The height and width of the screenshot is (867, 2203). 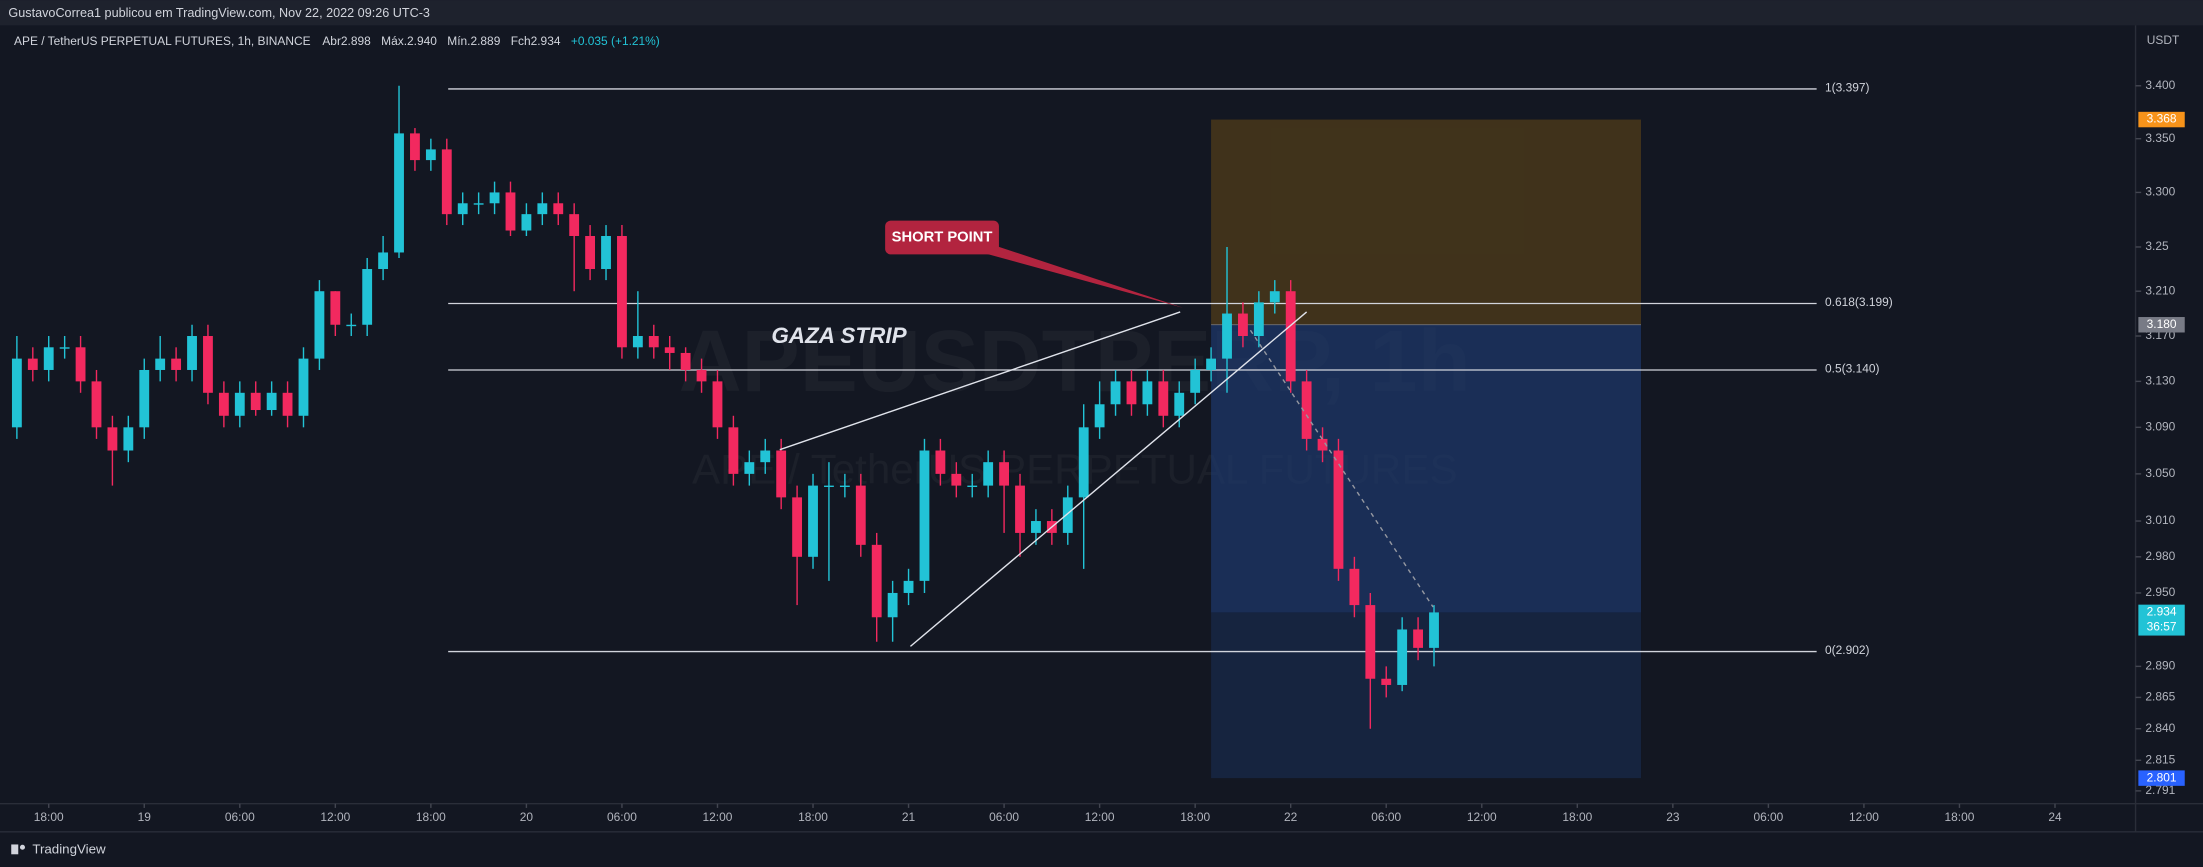 I want to click on y-tick-label: 2.791, so click(x=2160, y=790).